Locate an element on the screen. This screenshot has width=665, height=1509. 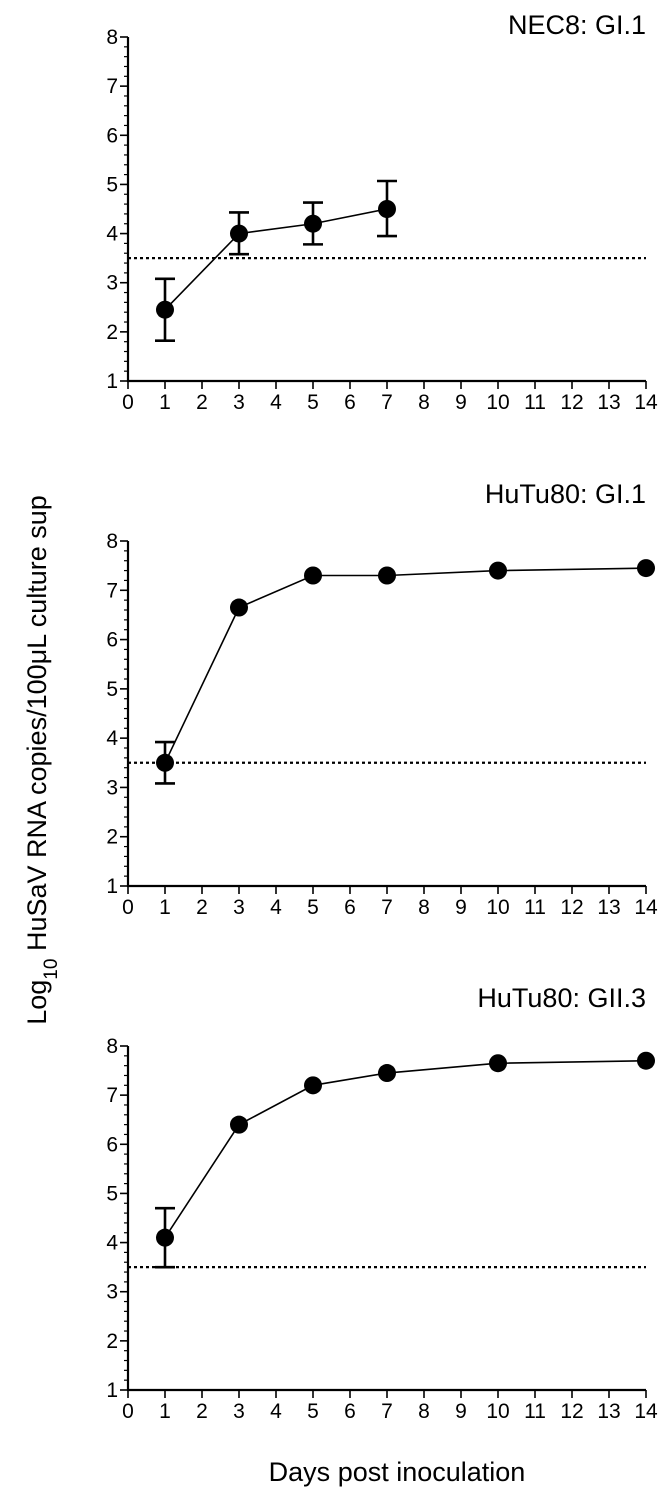
chart-title: NEC8: GI.1 is located at coordinates (577, 25).